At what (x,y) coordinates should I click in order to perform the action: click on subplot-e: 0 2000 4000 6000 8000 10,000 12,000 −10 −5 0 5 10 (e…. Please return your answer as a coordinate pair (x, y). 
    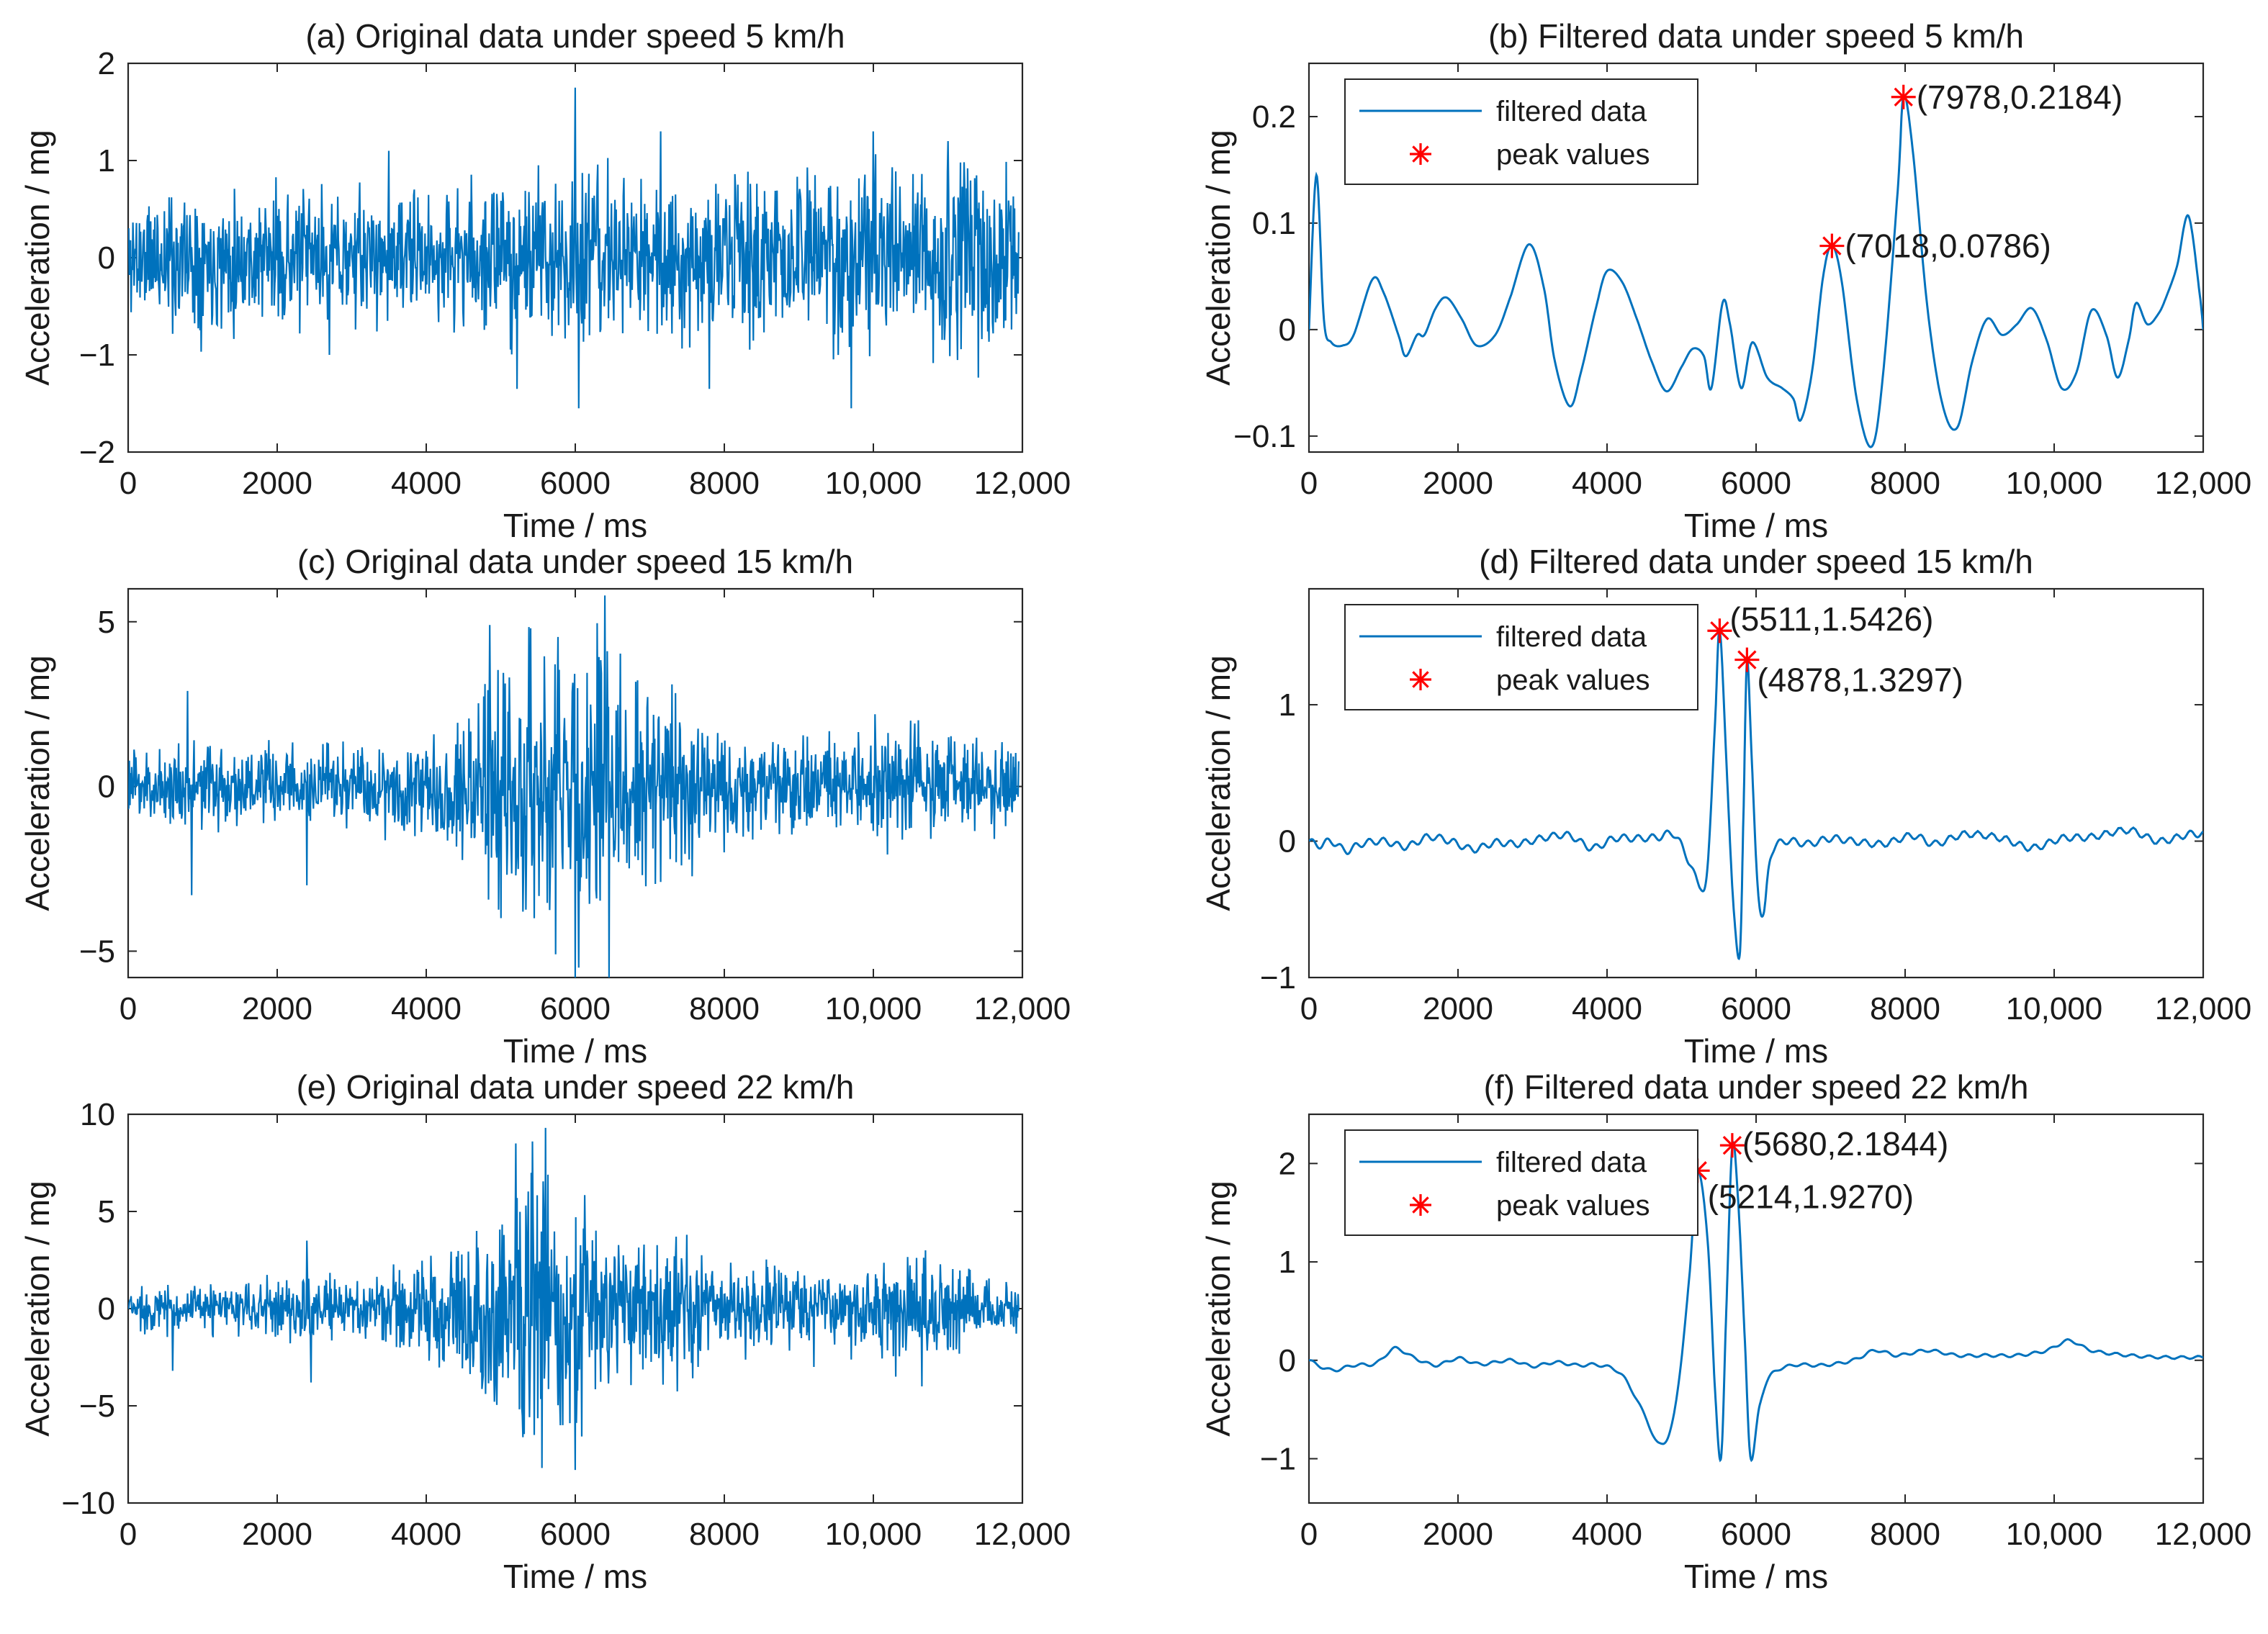
    Looking at the image, I should click on (545, 1331).